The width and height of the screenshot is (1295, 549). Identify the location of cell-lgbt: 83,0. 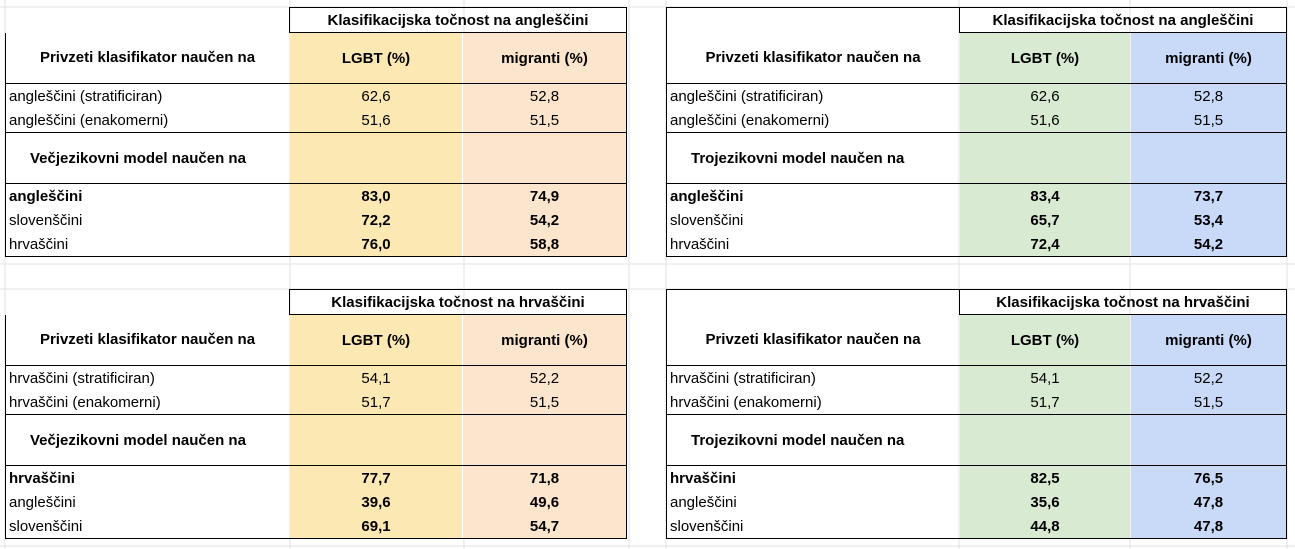
(376, 195).